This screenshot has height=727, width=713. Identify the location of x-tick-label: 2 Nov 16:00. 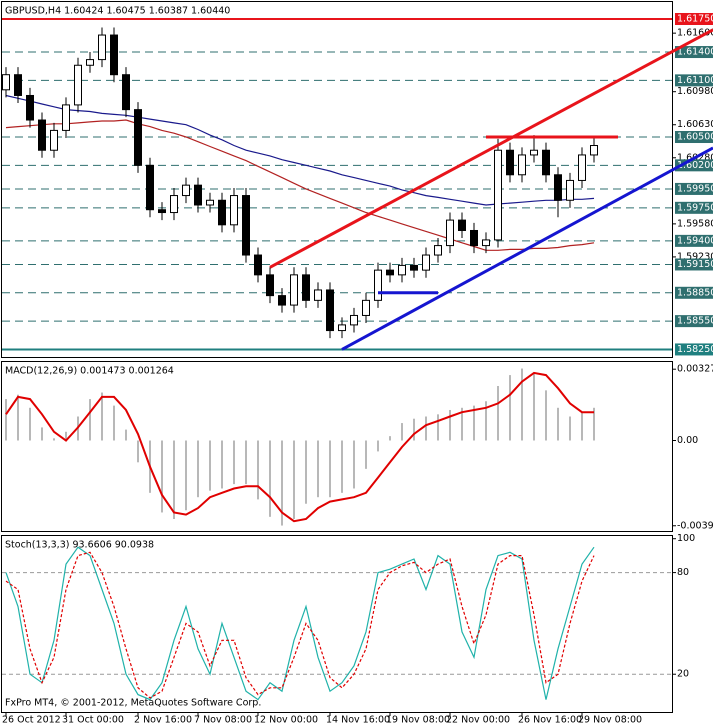
(163, 720).